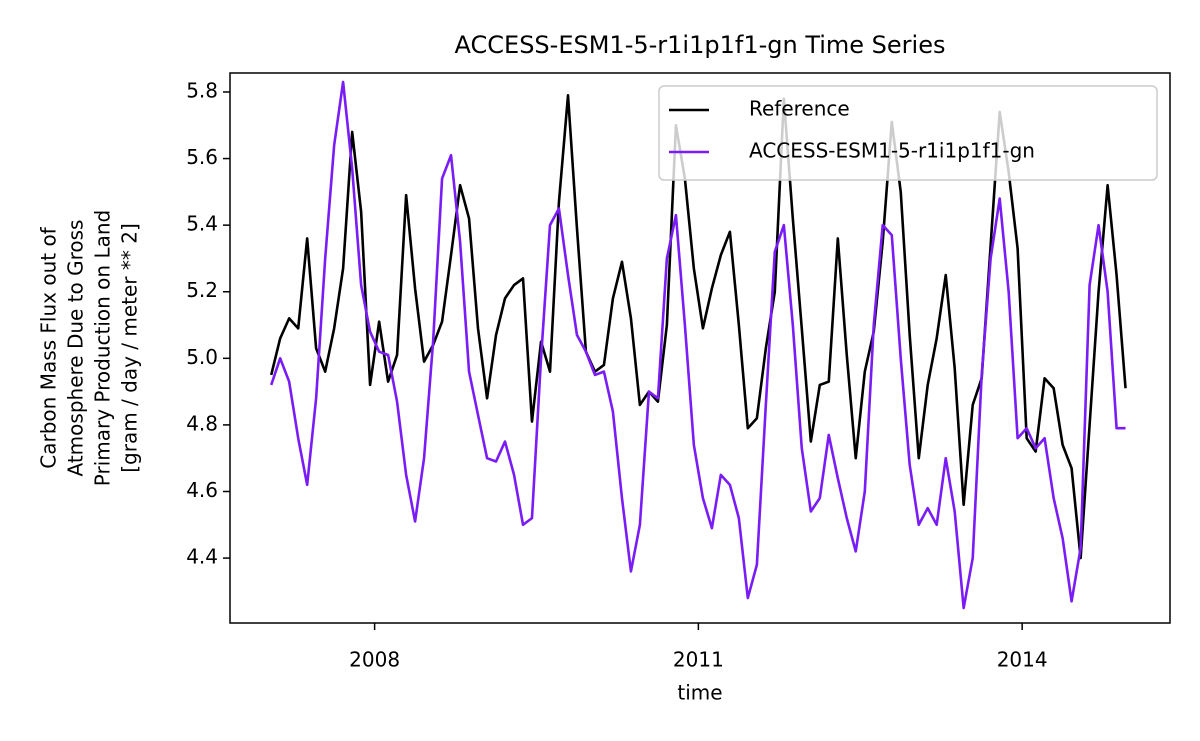 This screenshot has width=1200, height=741. Describe the element at coordinates (202, 90) in the screenshot. I see `y-tick-label: 5.8` at that location.